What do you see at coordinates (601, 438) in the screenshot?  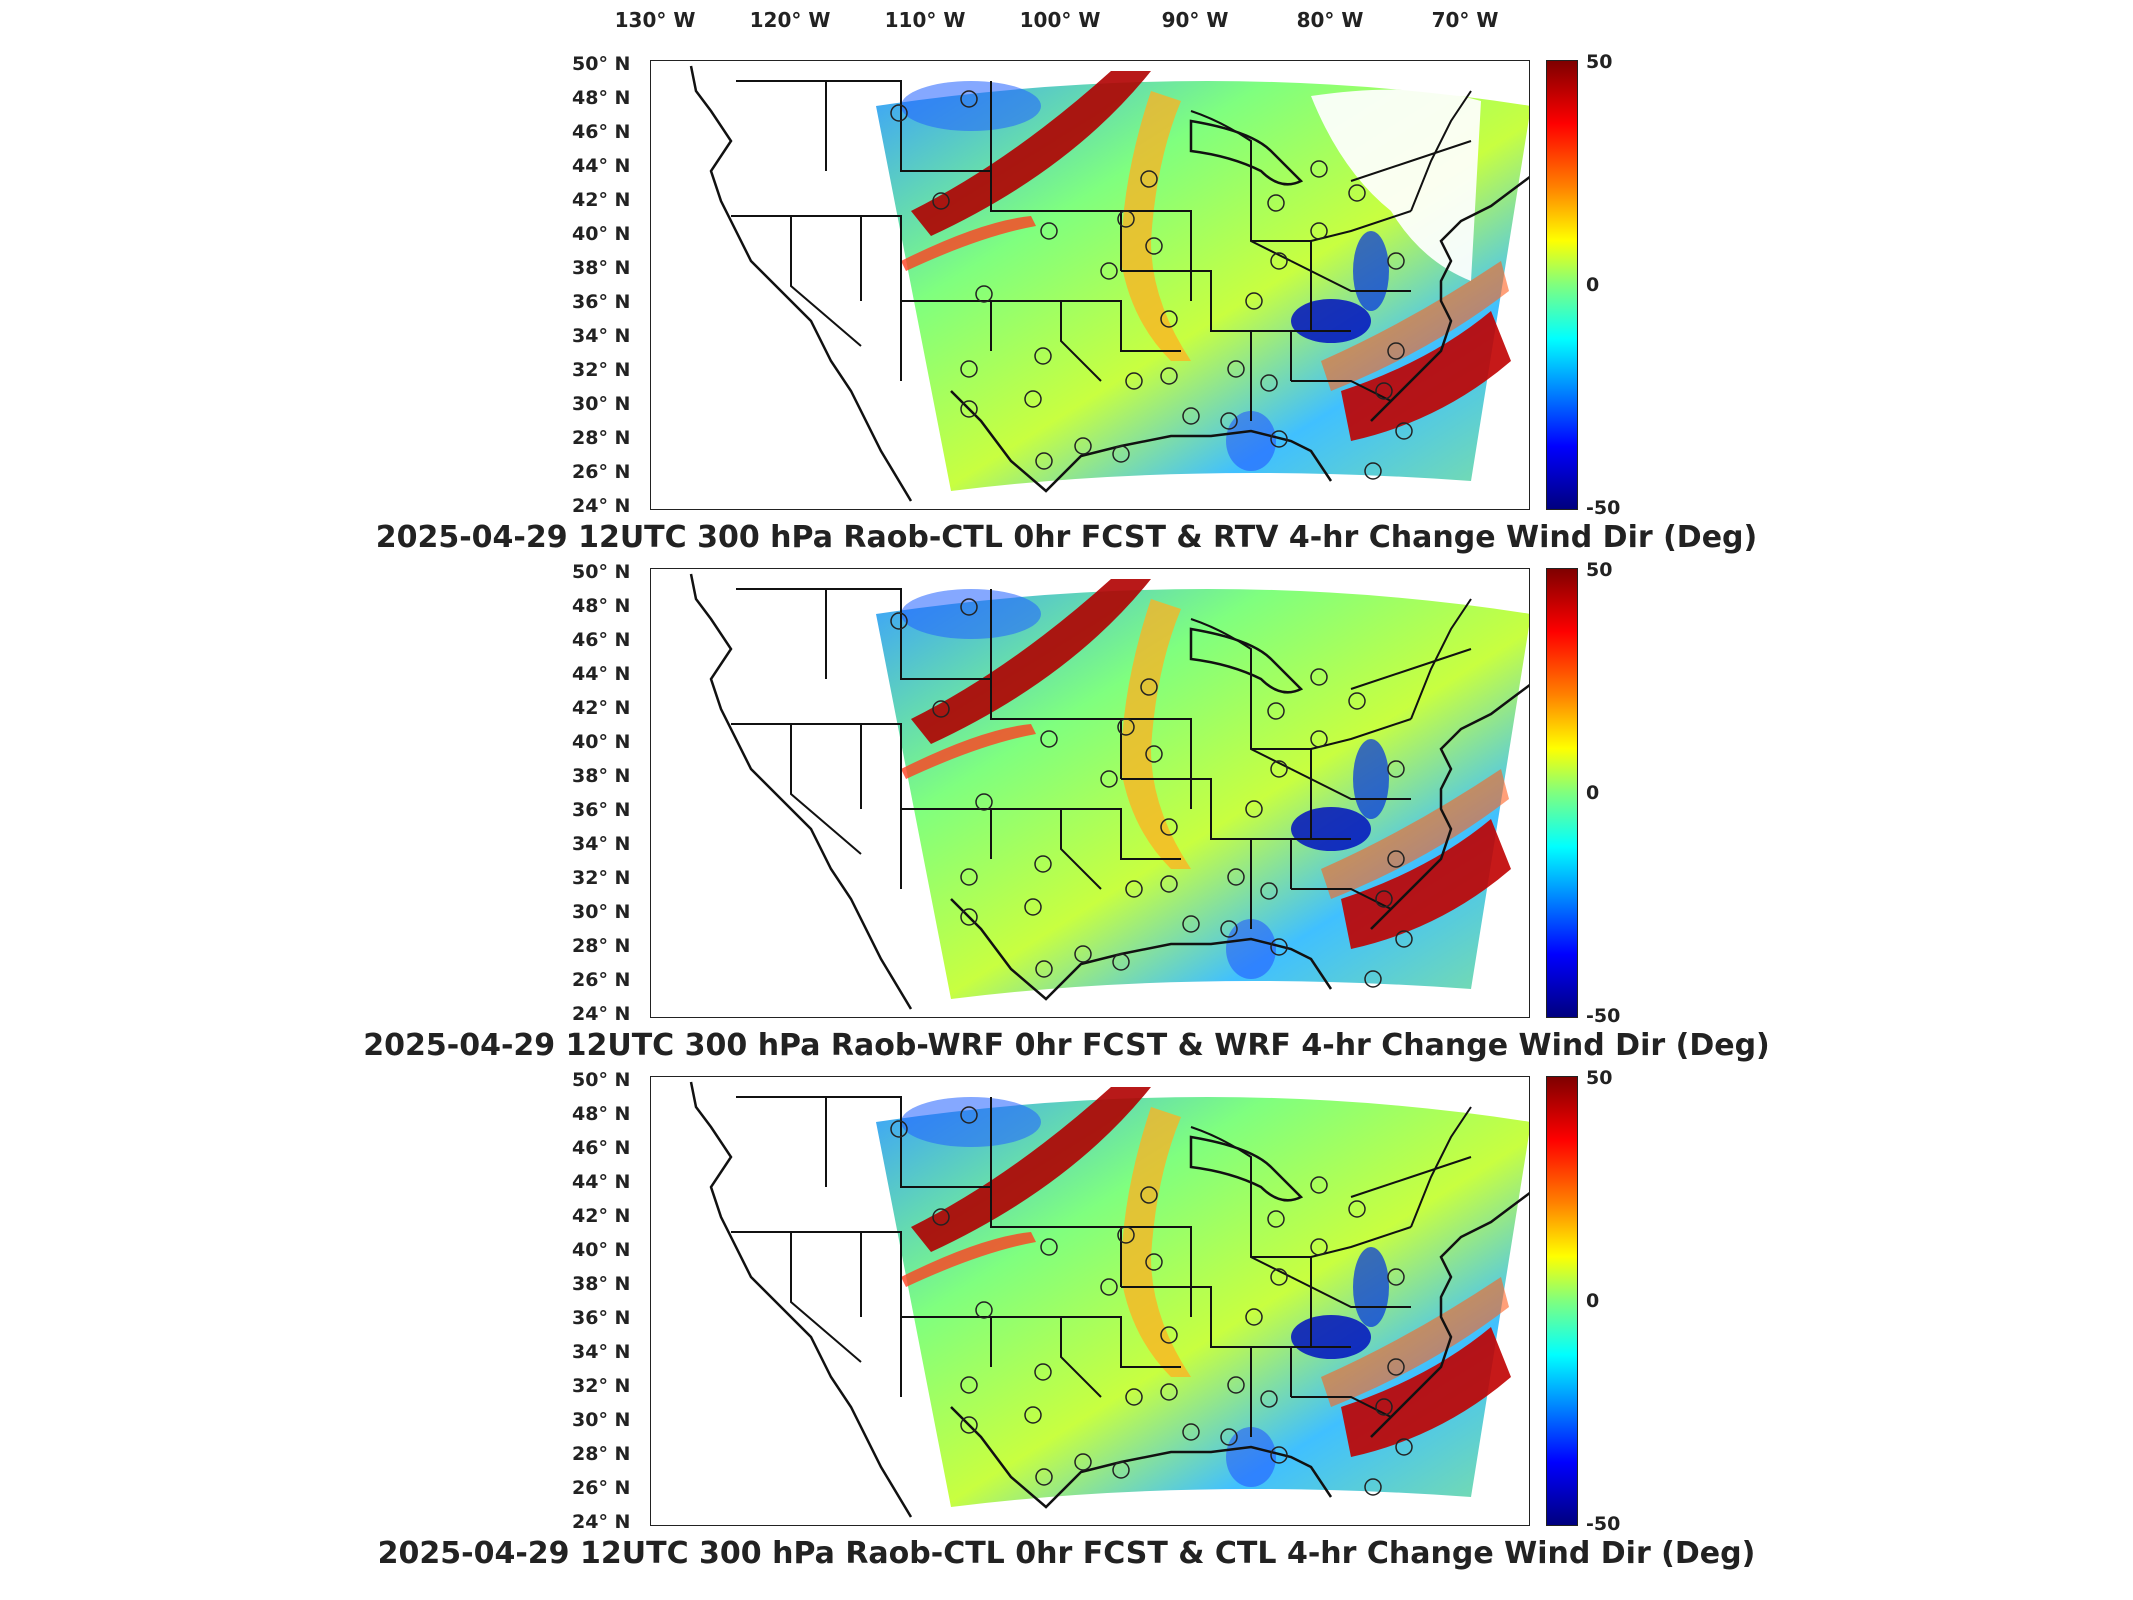 I see `lat-label: 28° N` at bounding box center [601, 438].